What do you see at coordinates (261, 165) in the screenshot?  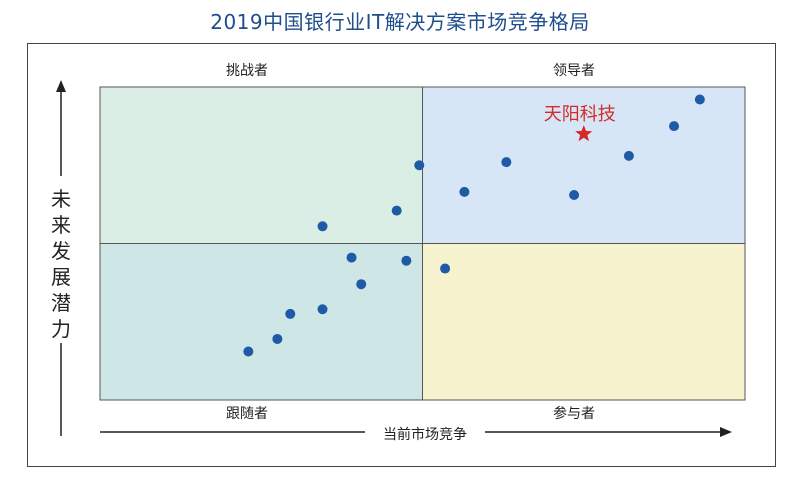 I see `quadrant-challengers` at bounding box center [261, 165].